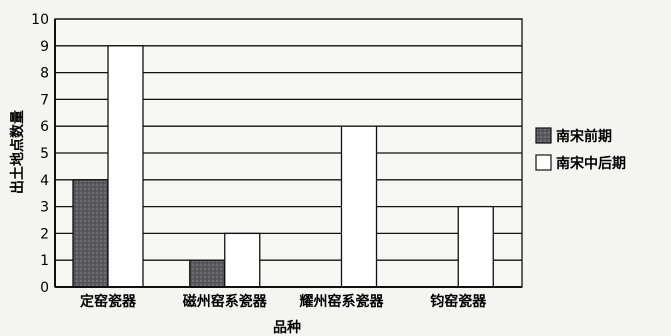  Describe the element at coordinates (591, 163) in the screenshot. I see `legend-label-southern-song-late: 南宋中后期` at that location.